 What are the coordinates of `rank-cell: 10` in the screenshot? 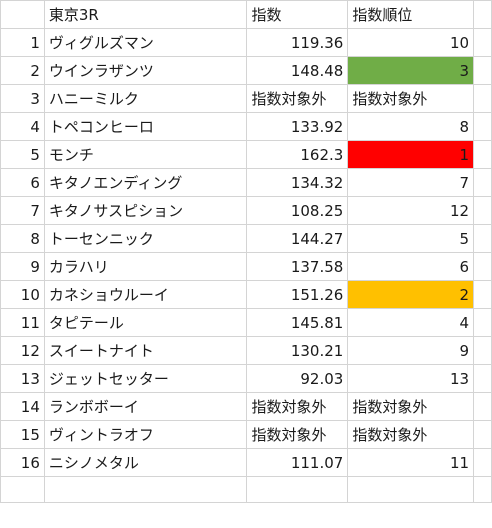 It's located at (411, 42).